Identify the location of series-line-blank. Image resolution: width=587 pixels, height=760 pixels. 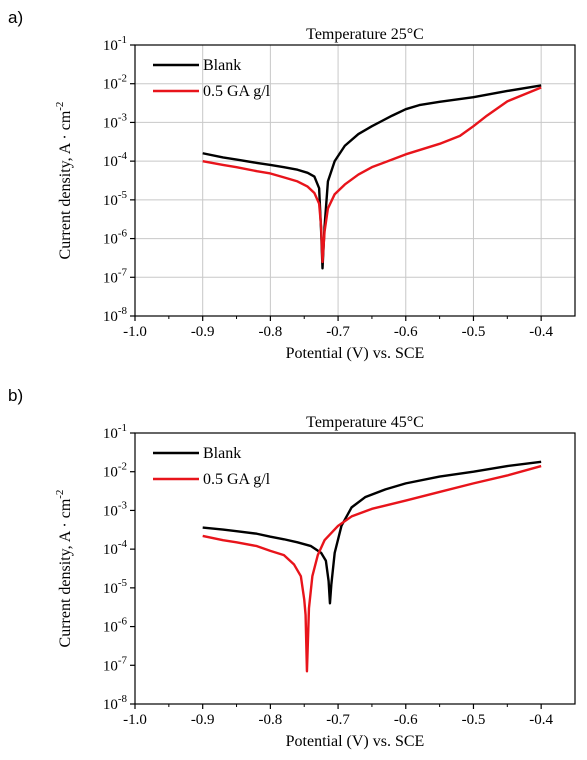
(372, 532).